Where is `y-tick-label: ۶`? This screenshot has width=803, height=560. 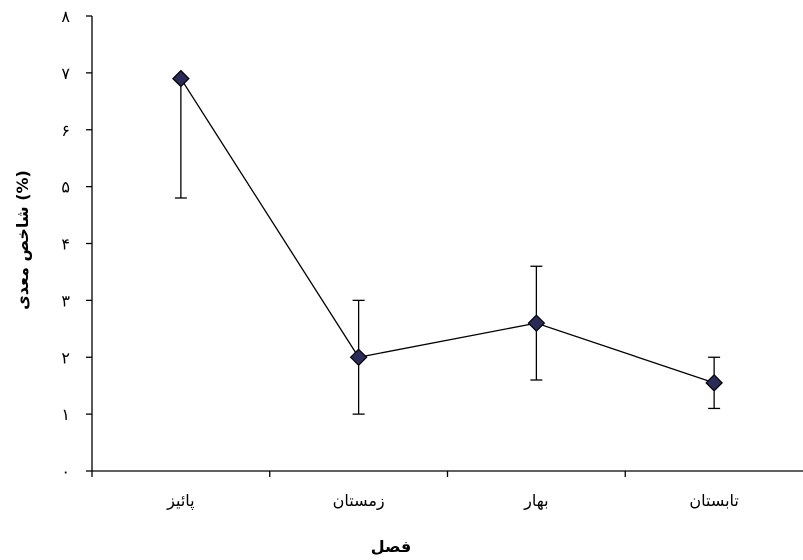 y-tick-label: ۶ is located at coordinates (65, 130).